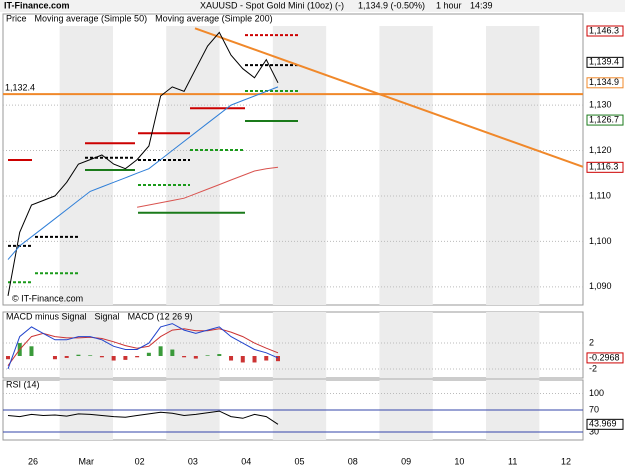 This screenshot has height=469, width=625. What do you see at coordinates (596, 393) in the screenshot?
I see `y-tick-label: 100` at bounding box center [596, 393].